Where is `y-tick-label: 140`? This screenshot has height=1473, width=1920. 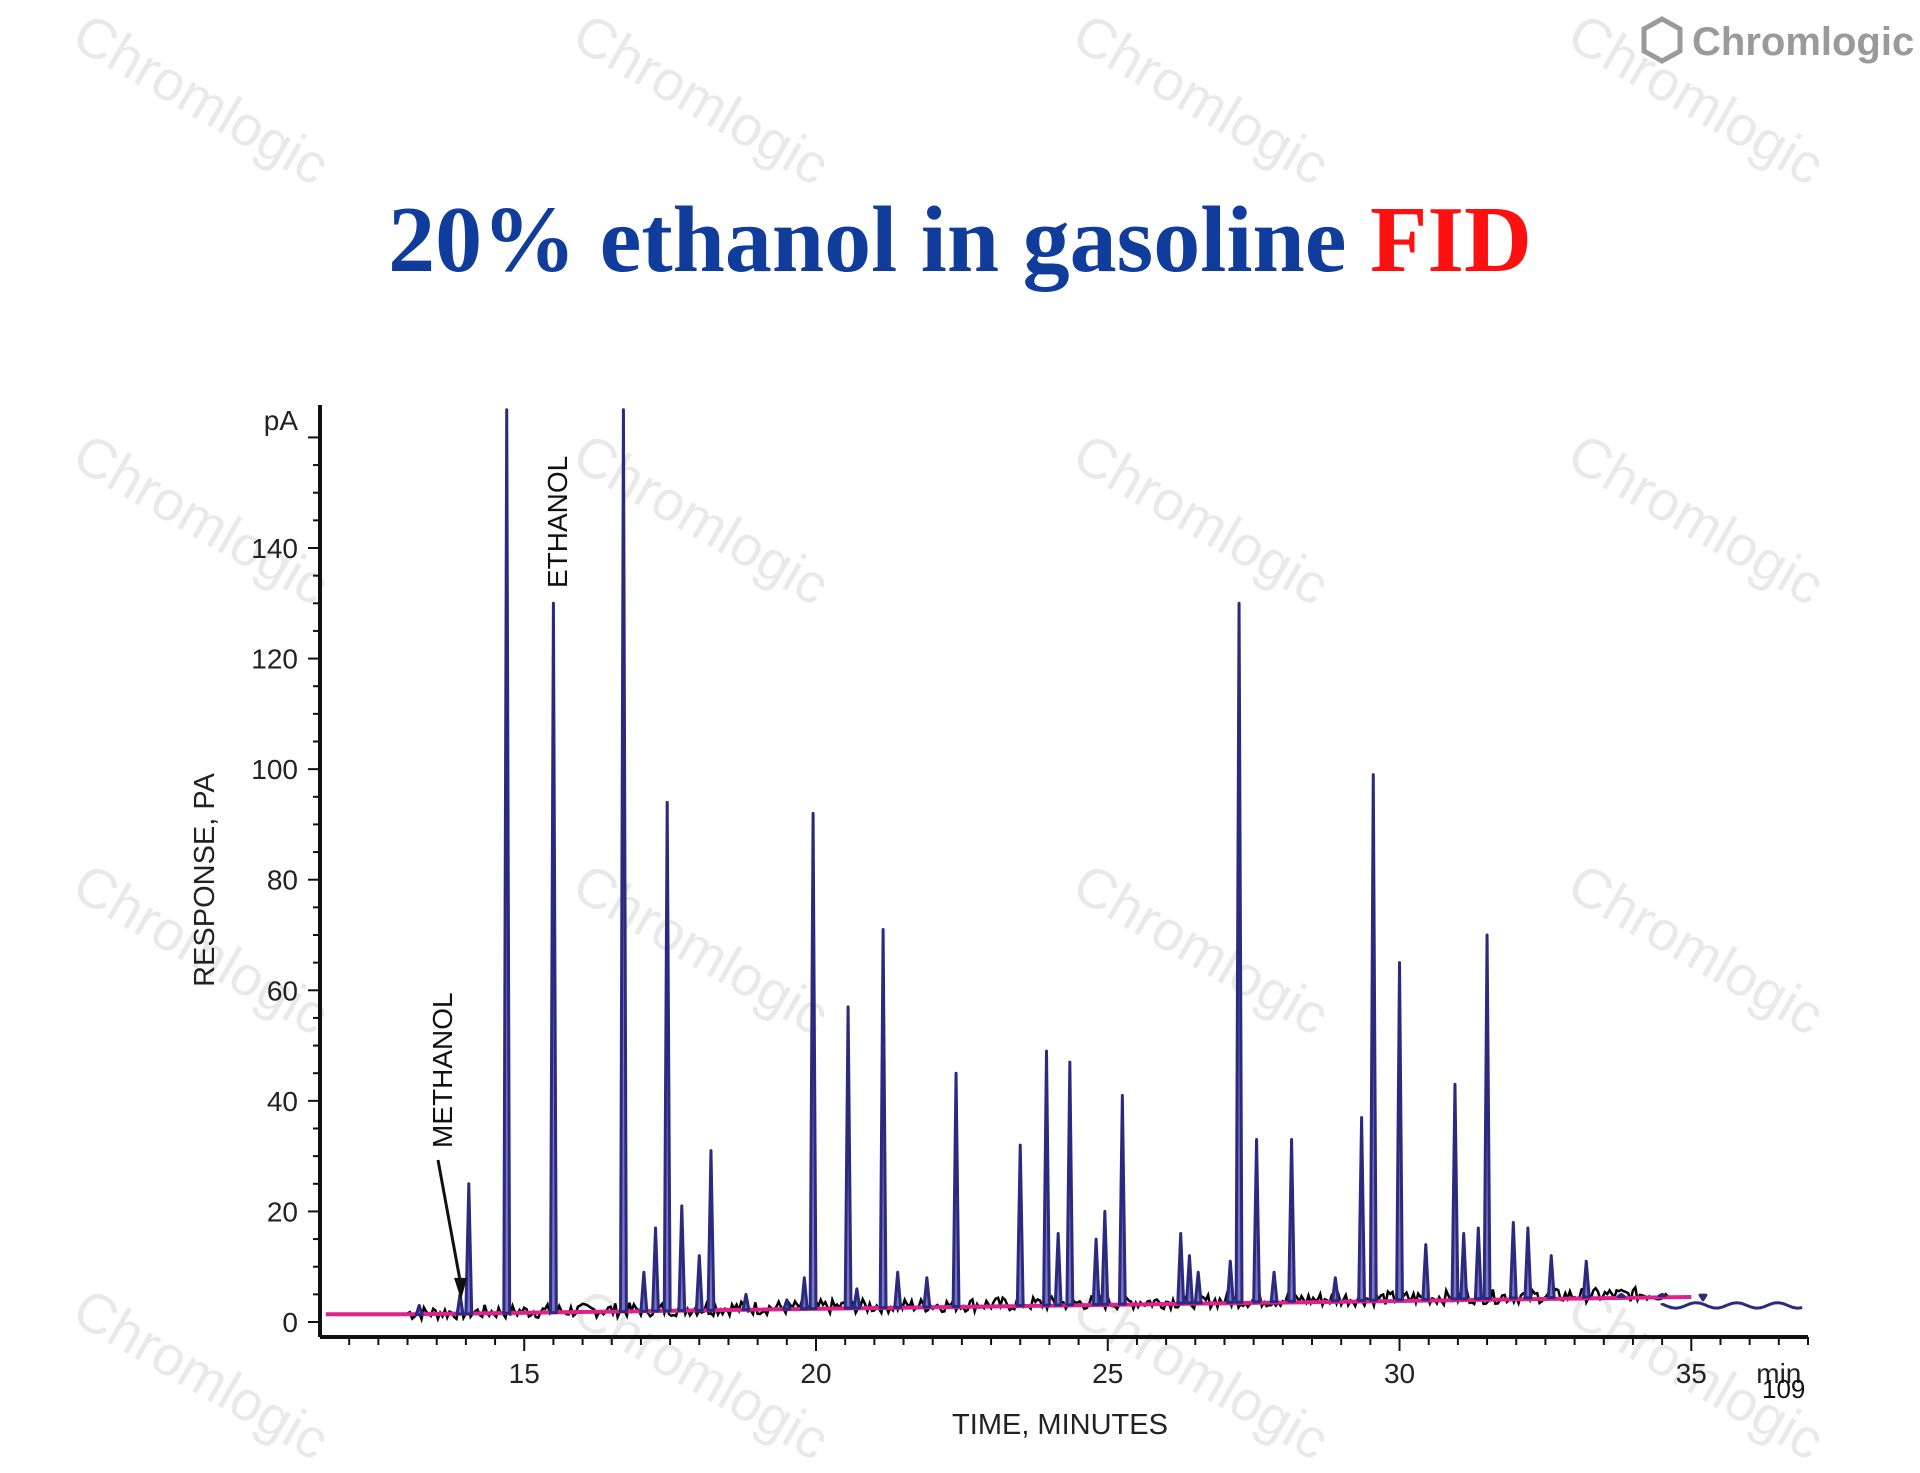 y-tick-label: 140 is located at coordinates (274, 548).